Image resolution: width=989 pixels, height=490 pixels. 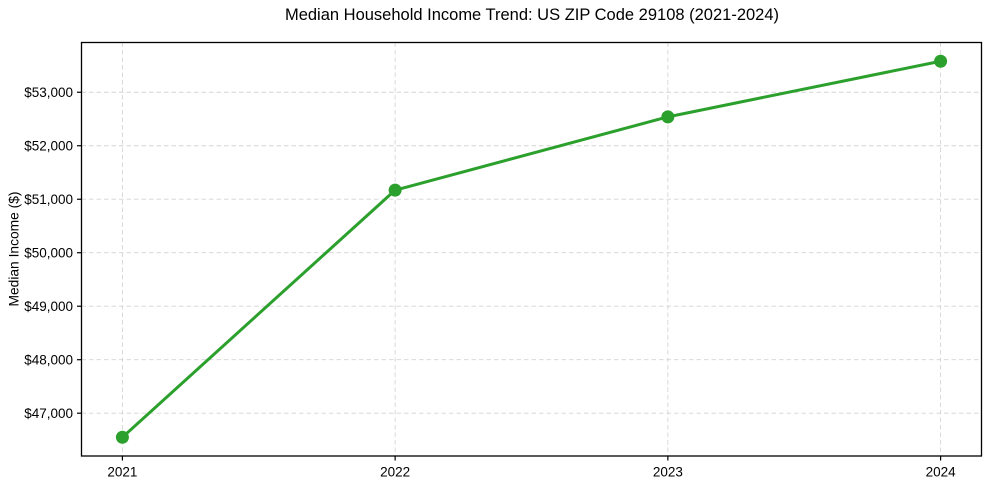 What do you see at coordinates (48, 92) in the screenshot?
I see `y-tick-label: $53,000` at bounding box center [48, 92].